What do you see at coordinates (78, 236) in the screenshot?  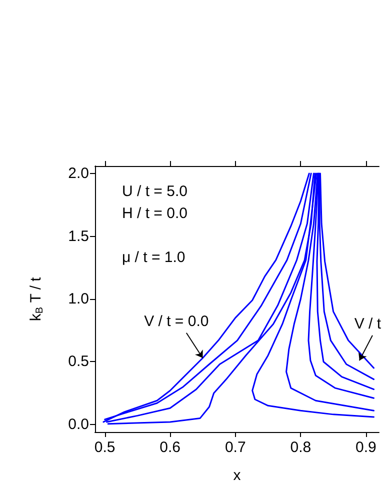 I see `y-tick-label: 1.5` at bounding box center [78, 236].